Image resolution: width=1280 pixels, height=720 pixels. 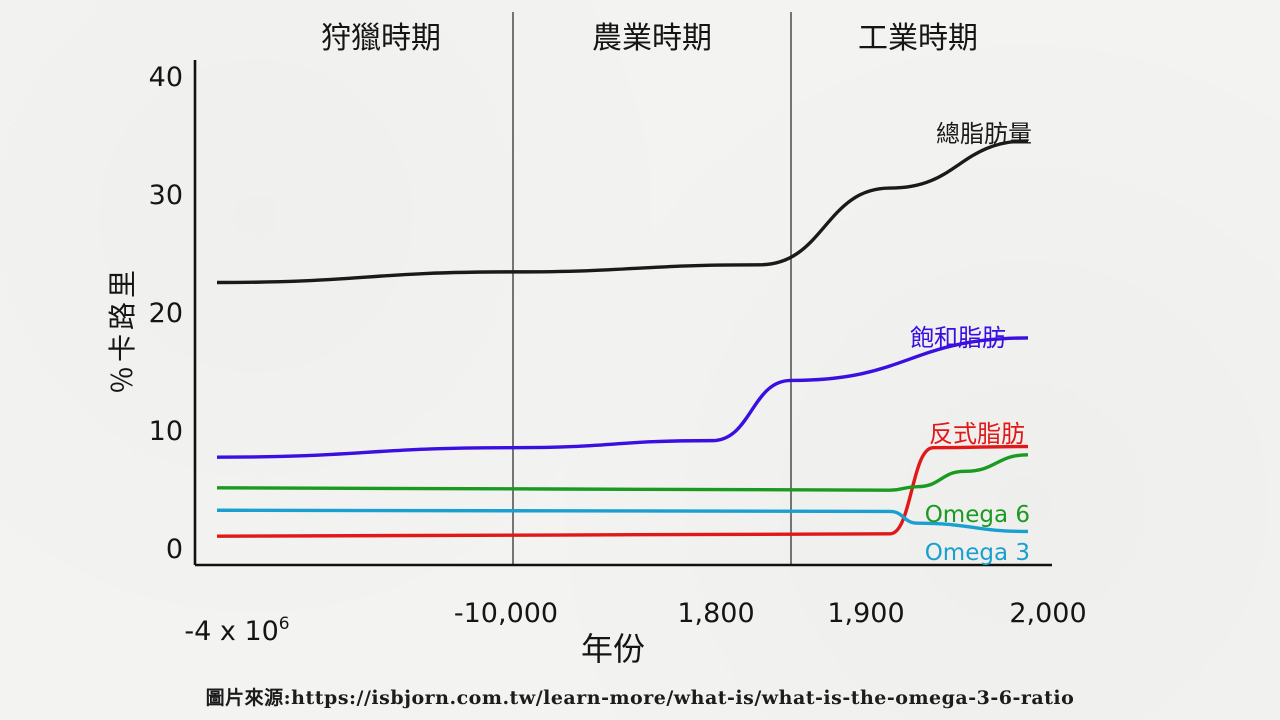 I want to click on period-label: 農業時期, so click(x=652, y=38).